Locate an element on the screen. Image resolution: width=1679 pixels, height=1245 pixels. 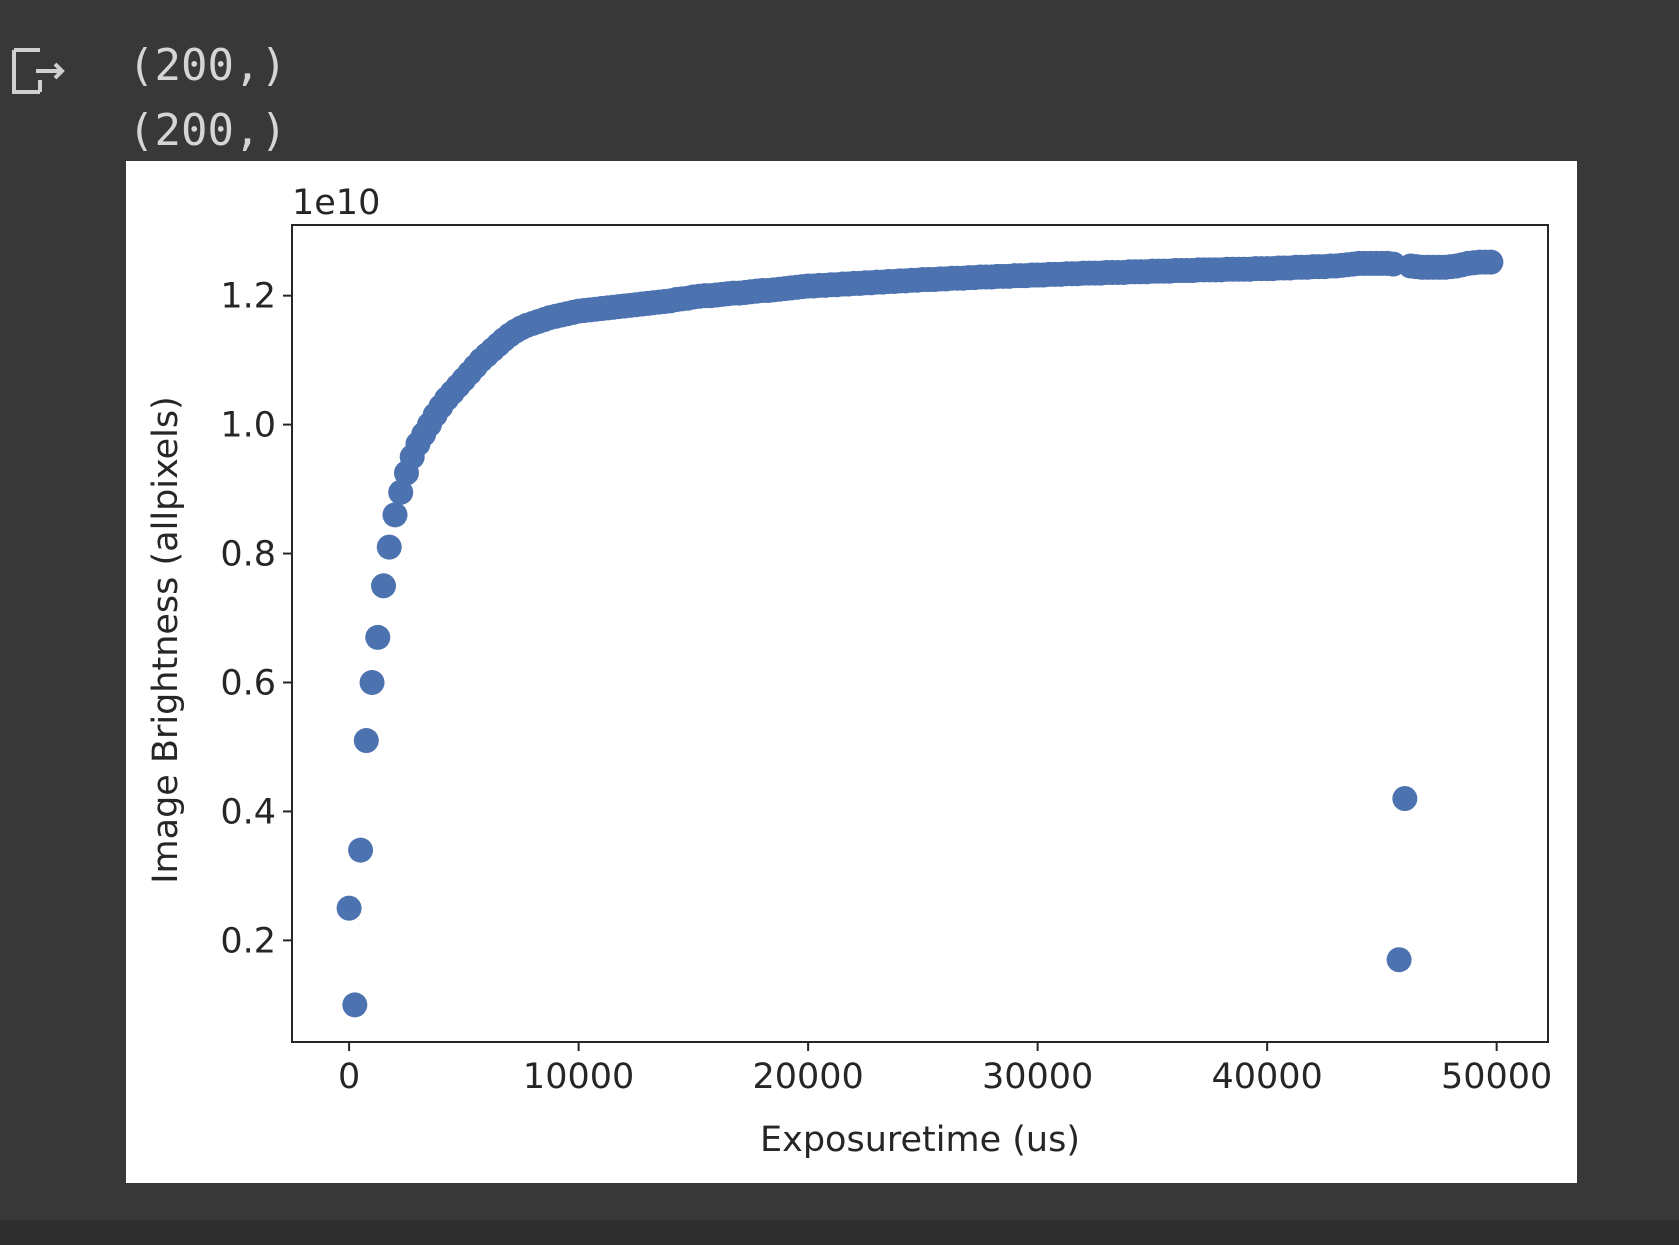
output-icon is located at coordinates (38, 71).